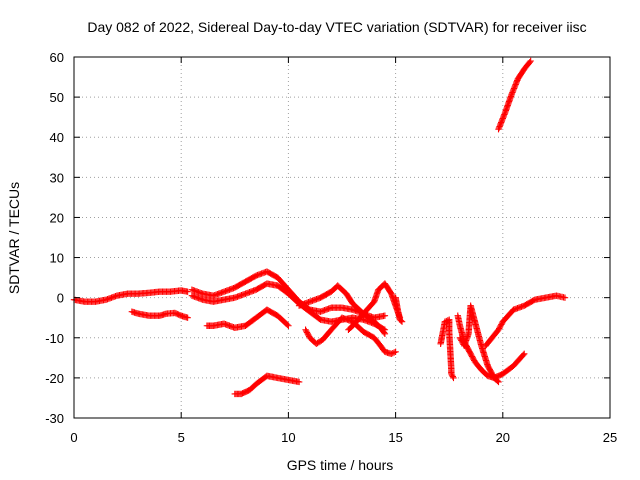 The image size is (640, 480). What do you see at coordinates (14, 238) in the screenshot?
I see `y-axis-label: SDTVAR / TECUs` at bounding box center [14, 238].